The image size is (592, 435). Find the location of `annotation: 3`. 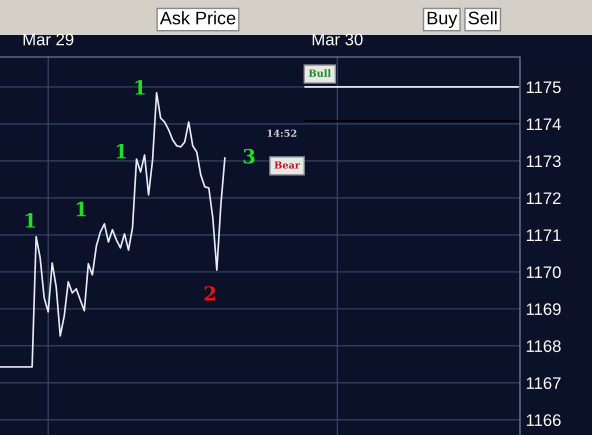

annotation: 3 is located at coordinates (249, 156).